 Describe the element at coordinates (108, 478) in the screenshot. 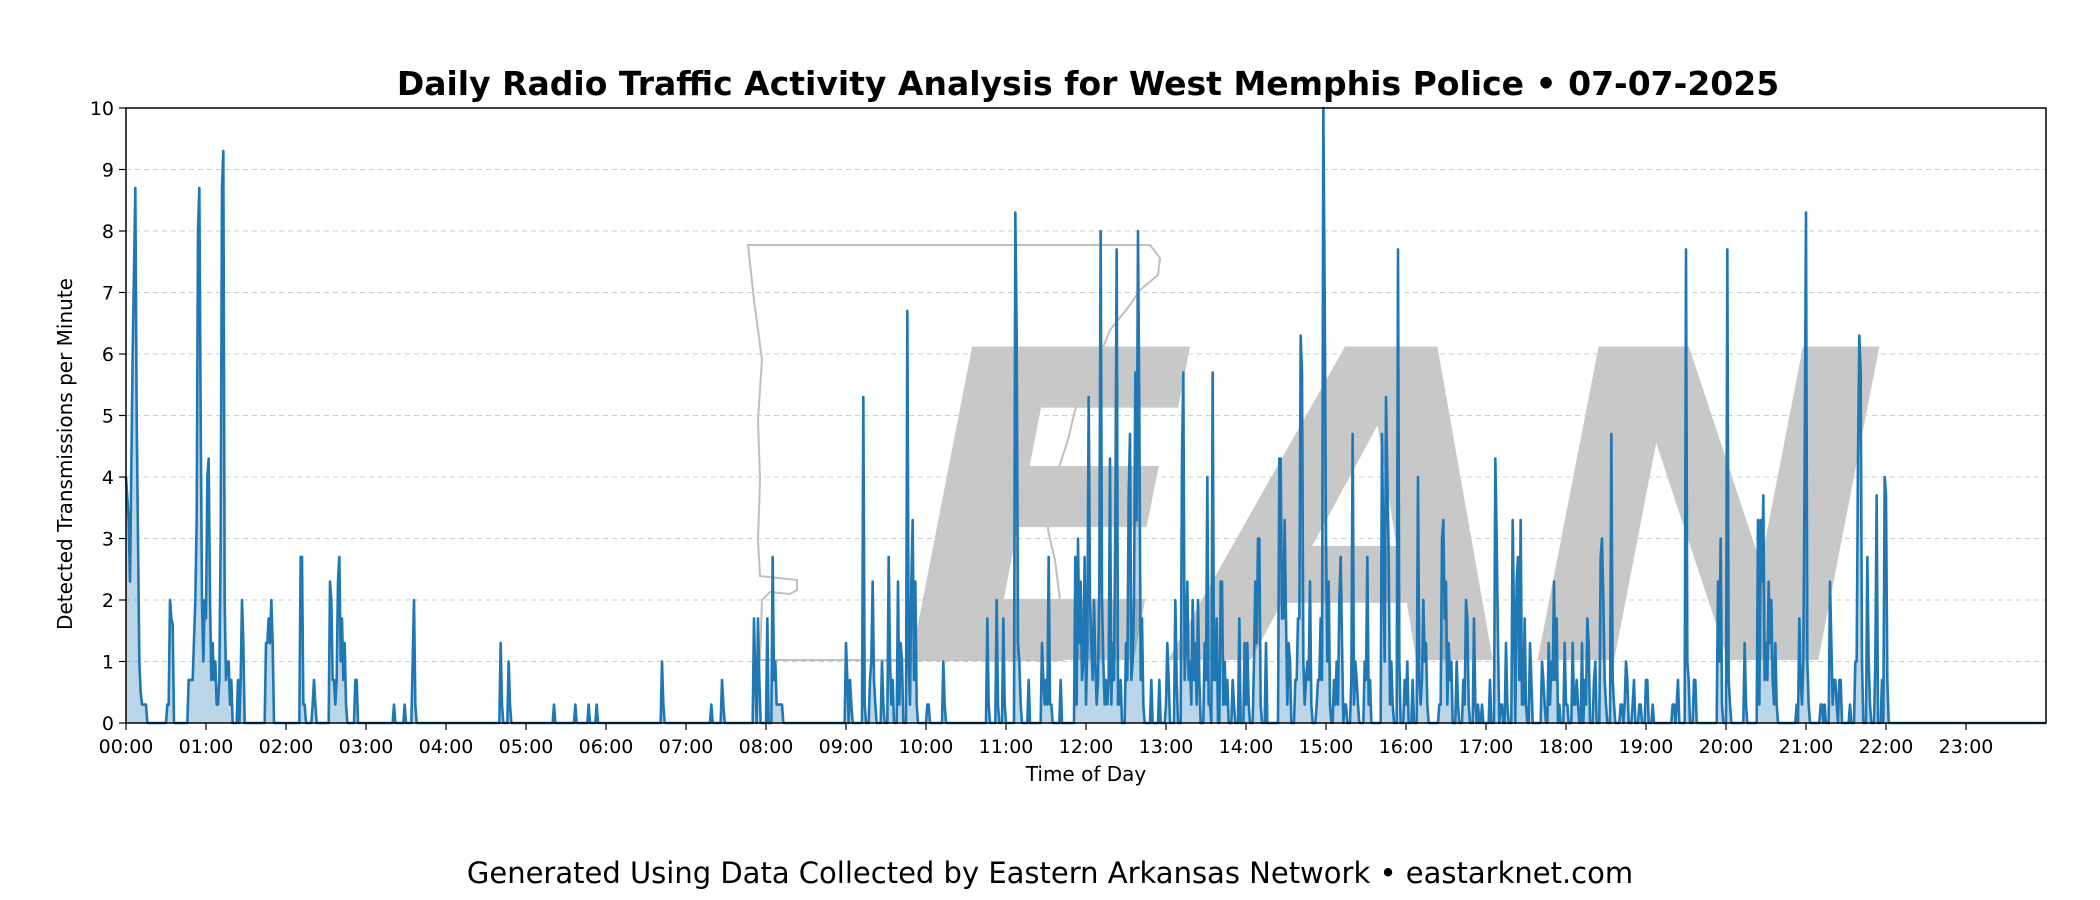

I see `y-tick-label: 4` at that location.